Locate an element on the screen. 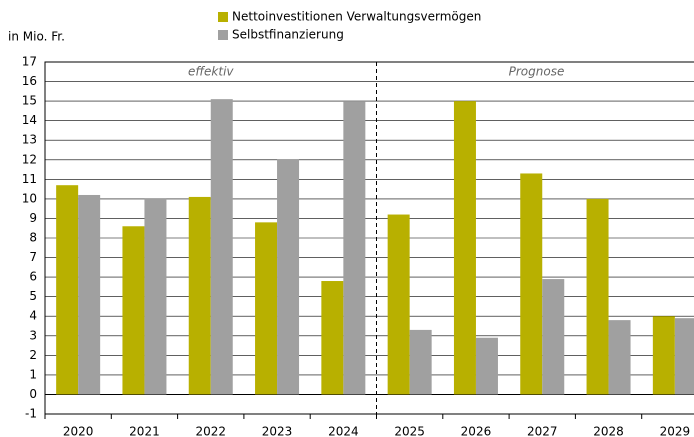 This screenshot has width=694, height=437. y-axis-label: in Mio. Fr. is located at coordinates (36, 37).